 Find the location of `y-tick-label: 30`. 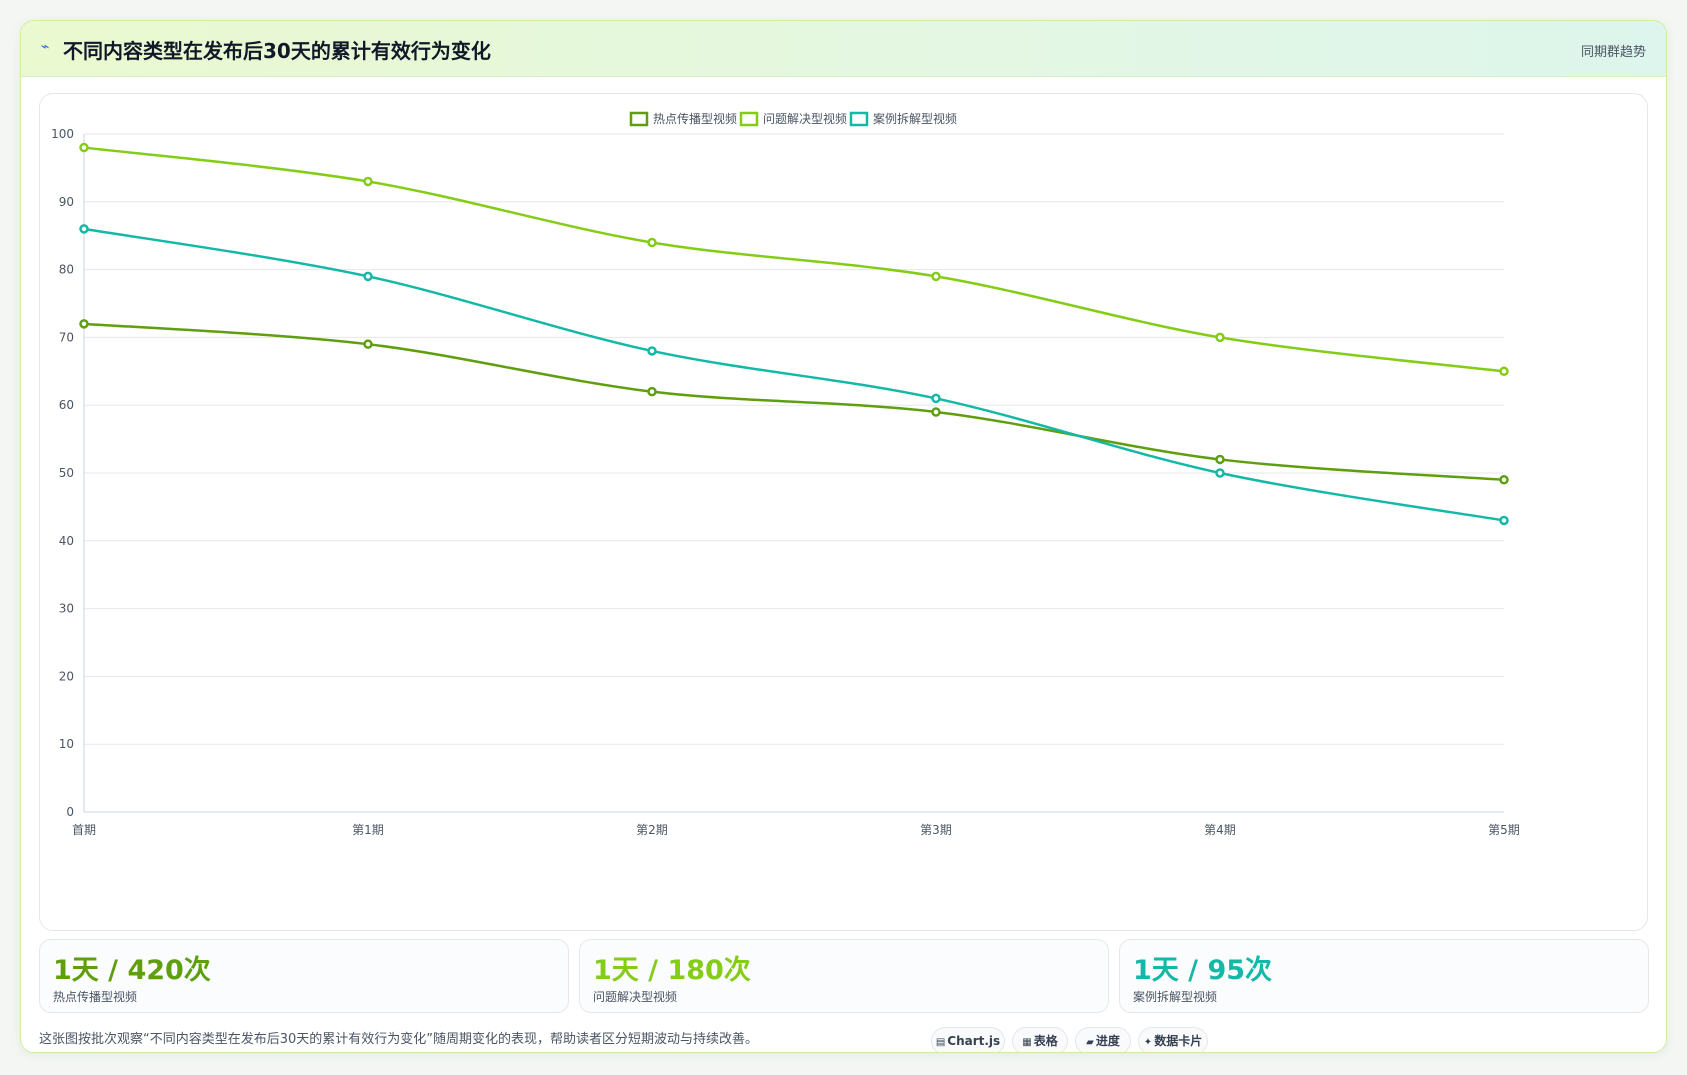

y-tick-label: 30 is located at coordinates (66, 609).